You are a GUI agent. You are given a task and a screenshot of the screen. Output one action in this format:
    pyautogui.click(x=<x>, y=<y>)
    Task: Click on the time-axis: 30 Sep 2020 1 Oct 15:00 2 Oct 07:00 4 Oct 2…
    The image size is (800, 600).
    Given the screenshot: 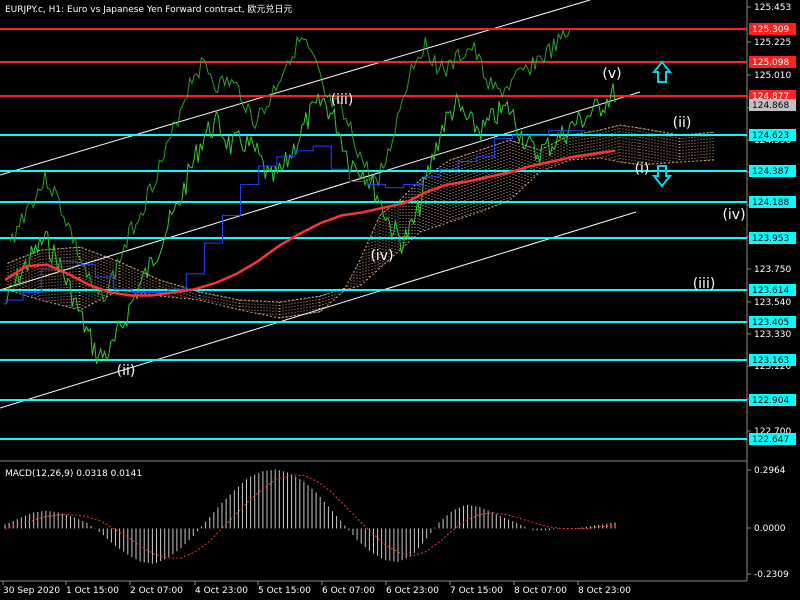 What is the action you would take?
    pyautogui.click(x=316, y=588)
    